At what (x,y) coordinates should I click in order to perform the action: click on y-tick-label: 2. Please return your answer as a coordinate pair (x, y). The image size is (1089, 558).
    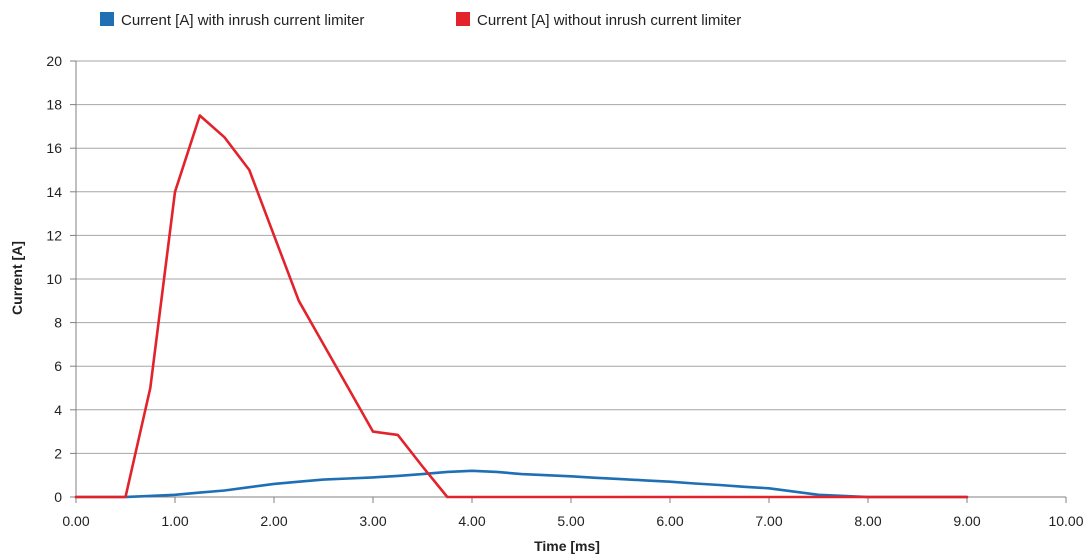
    Looking at the image, I should click on (58, 453).